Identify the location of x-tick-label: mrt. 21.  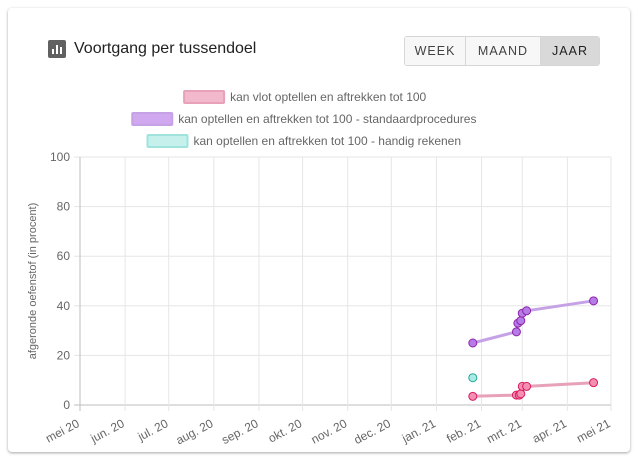
(504, 431).